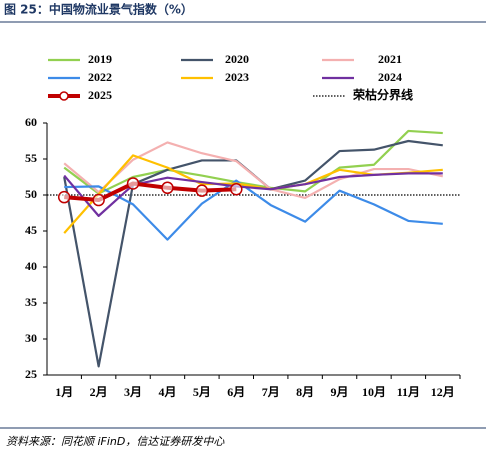 The height and width of the screenshot is (455, 486). I want to click on x-tick-label: 9月, so click(340, 392).